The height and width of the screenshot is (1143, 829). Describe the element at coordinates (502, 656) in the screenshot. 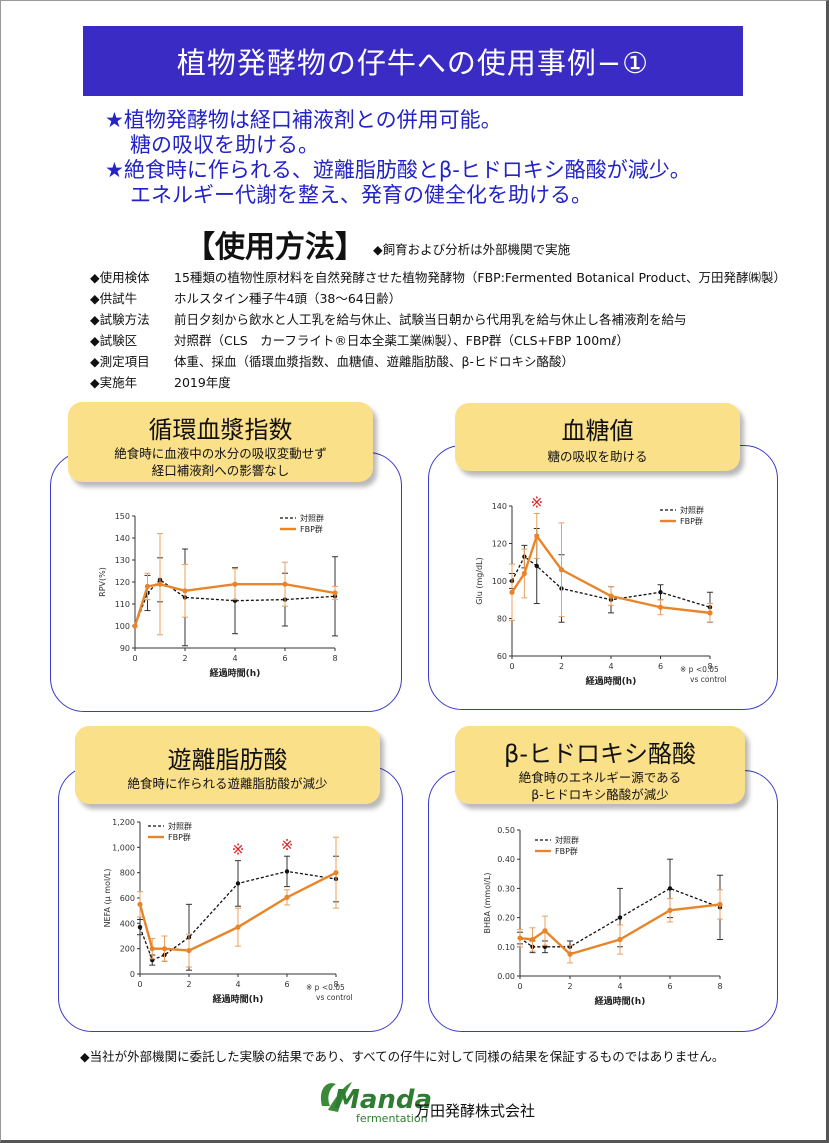

I see `y-tick-label: 60` at that location.